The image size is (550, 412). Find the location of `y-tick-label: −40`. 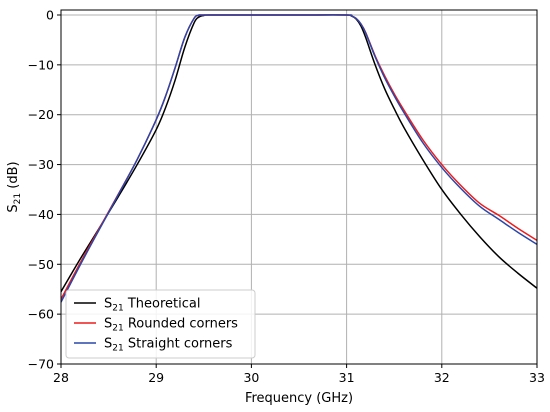

y-tick-label: −40 is located at coordinates (41, 214).